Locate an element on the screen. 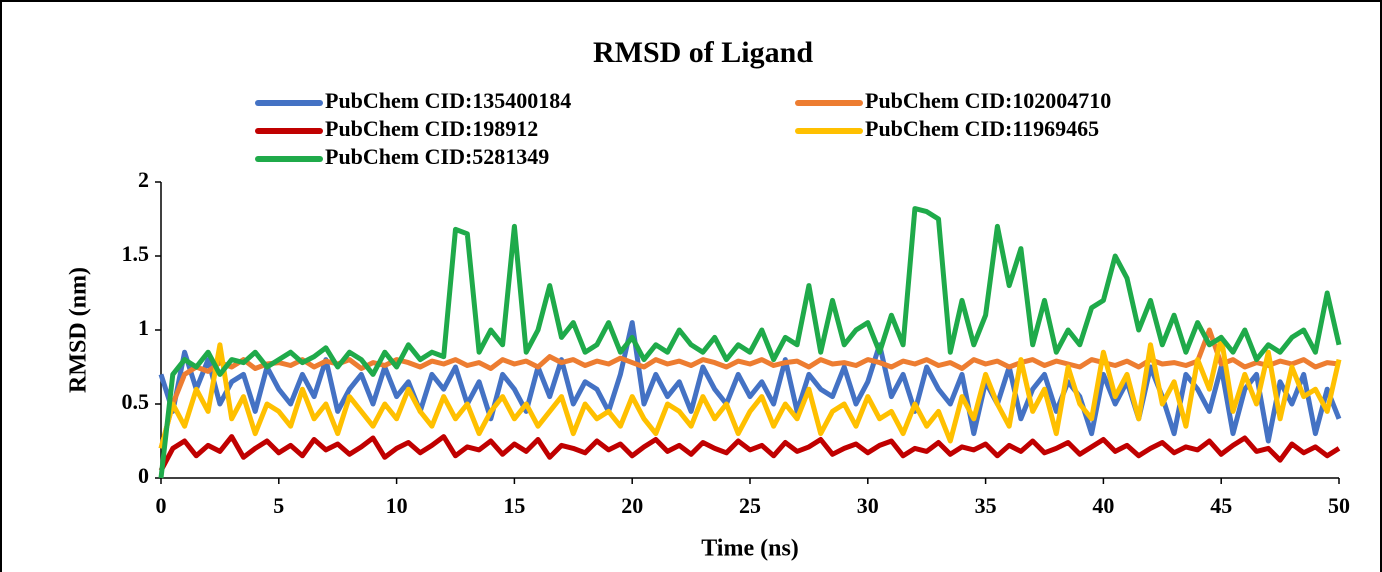 The width and height of the screenshot is (1382, 572). y-tick-label: 1.5 is located at coordinates (136, 253).